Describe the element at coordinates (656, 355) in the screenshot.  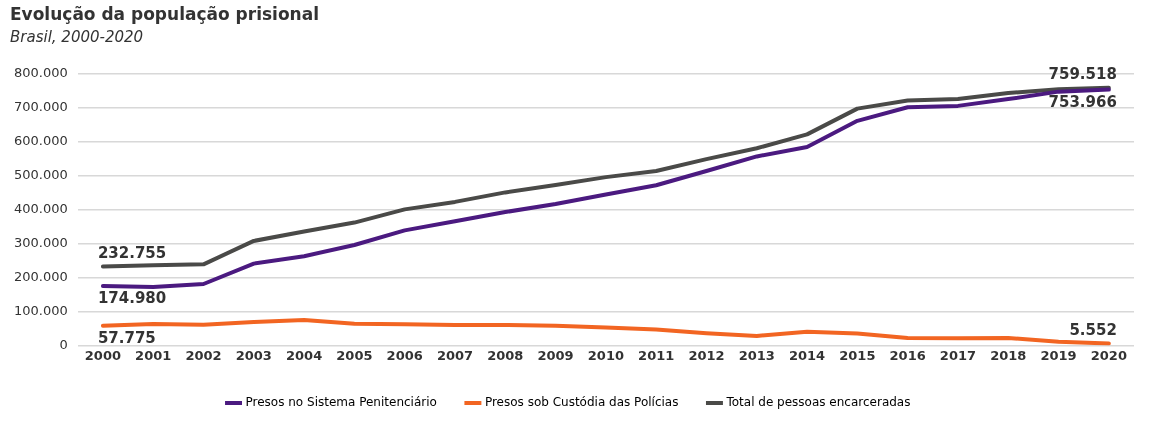
I see `x-tick-label: 2011` at that location.